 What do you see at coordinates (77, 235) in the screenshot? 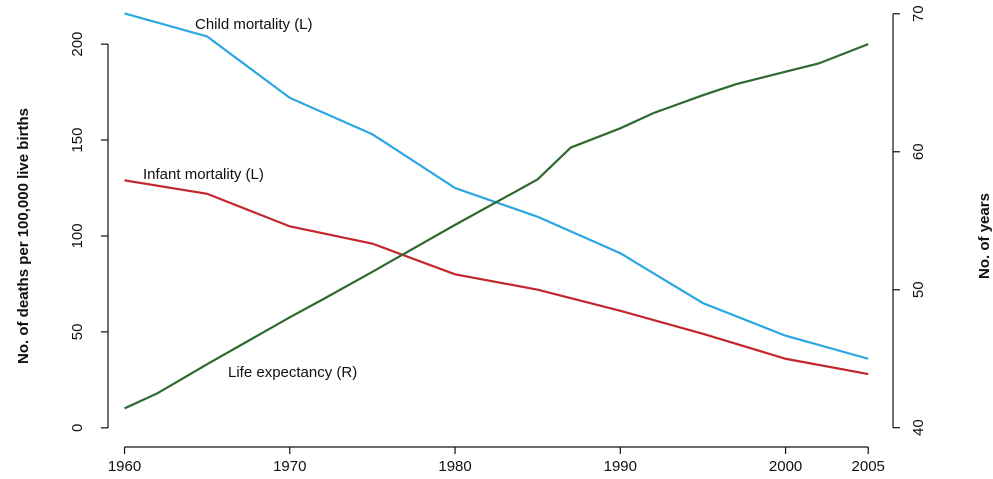
I see `y-tick-label: 100` at bounding box center [77, 235].